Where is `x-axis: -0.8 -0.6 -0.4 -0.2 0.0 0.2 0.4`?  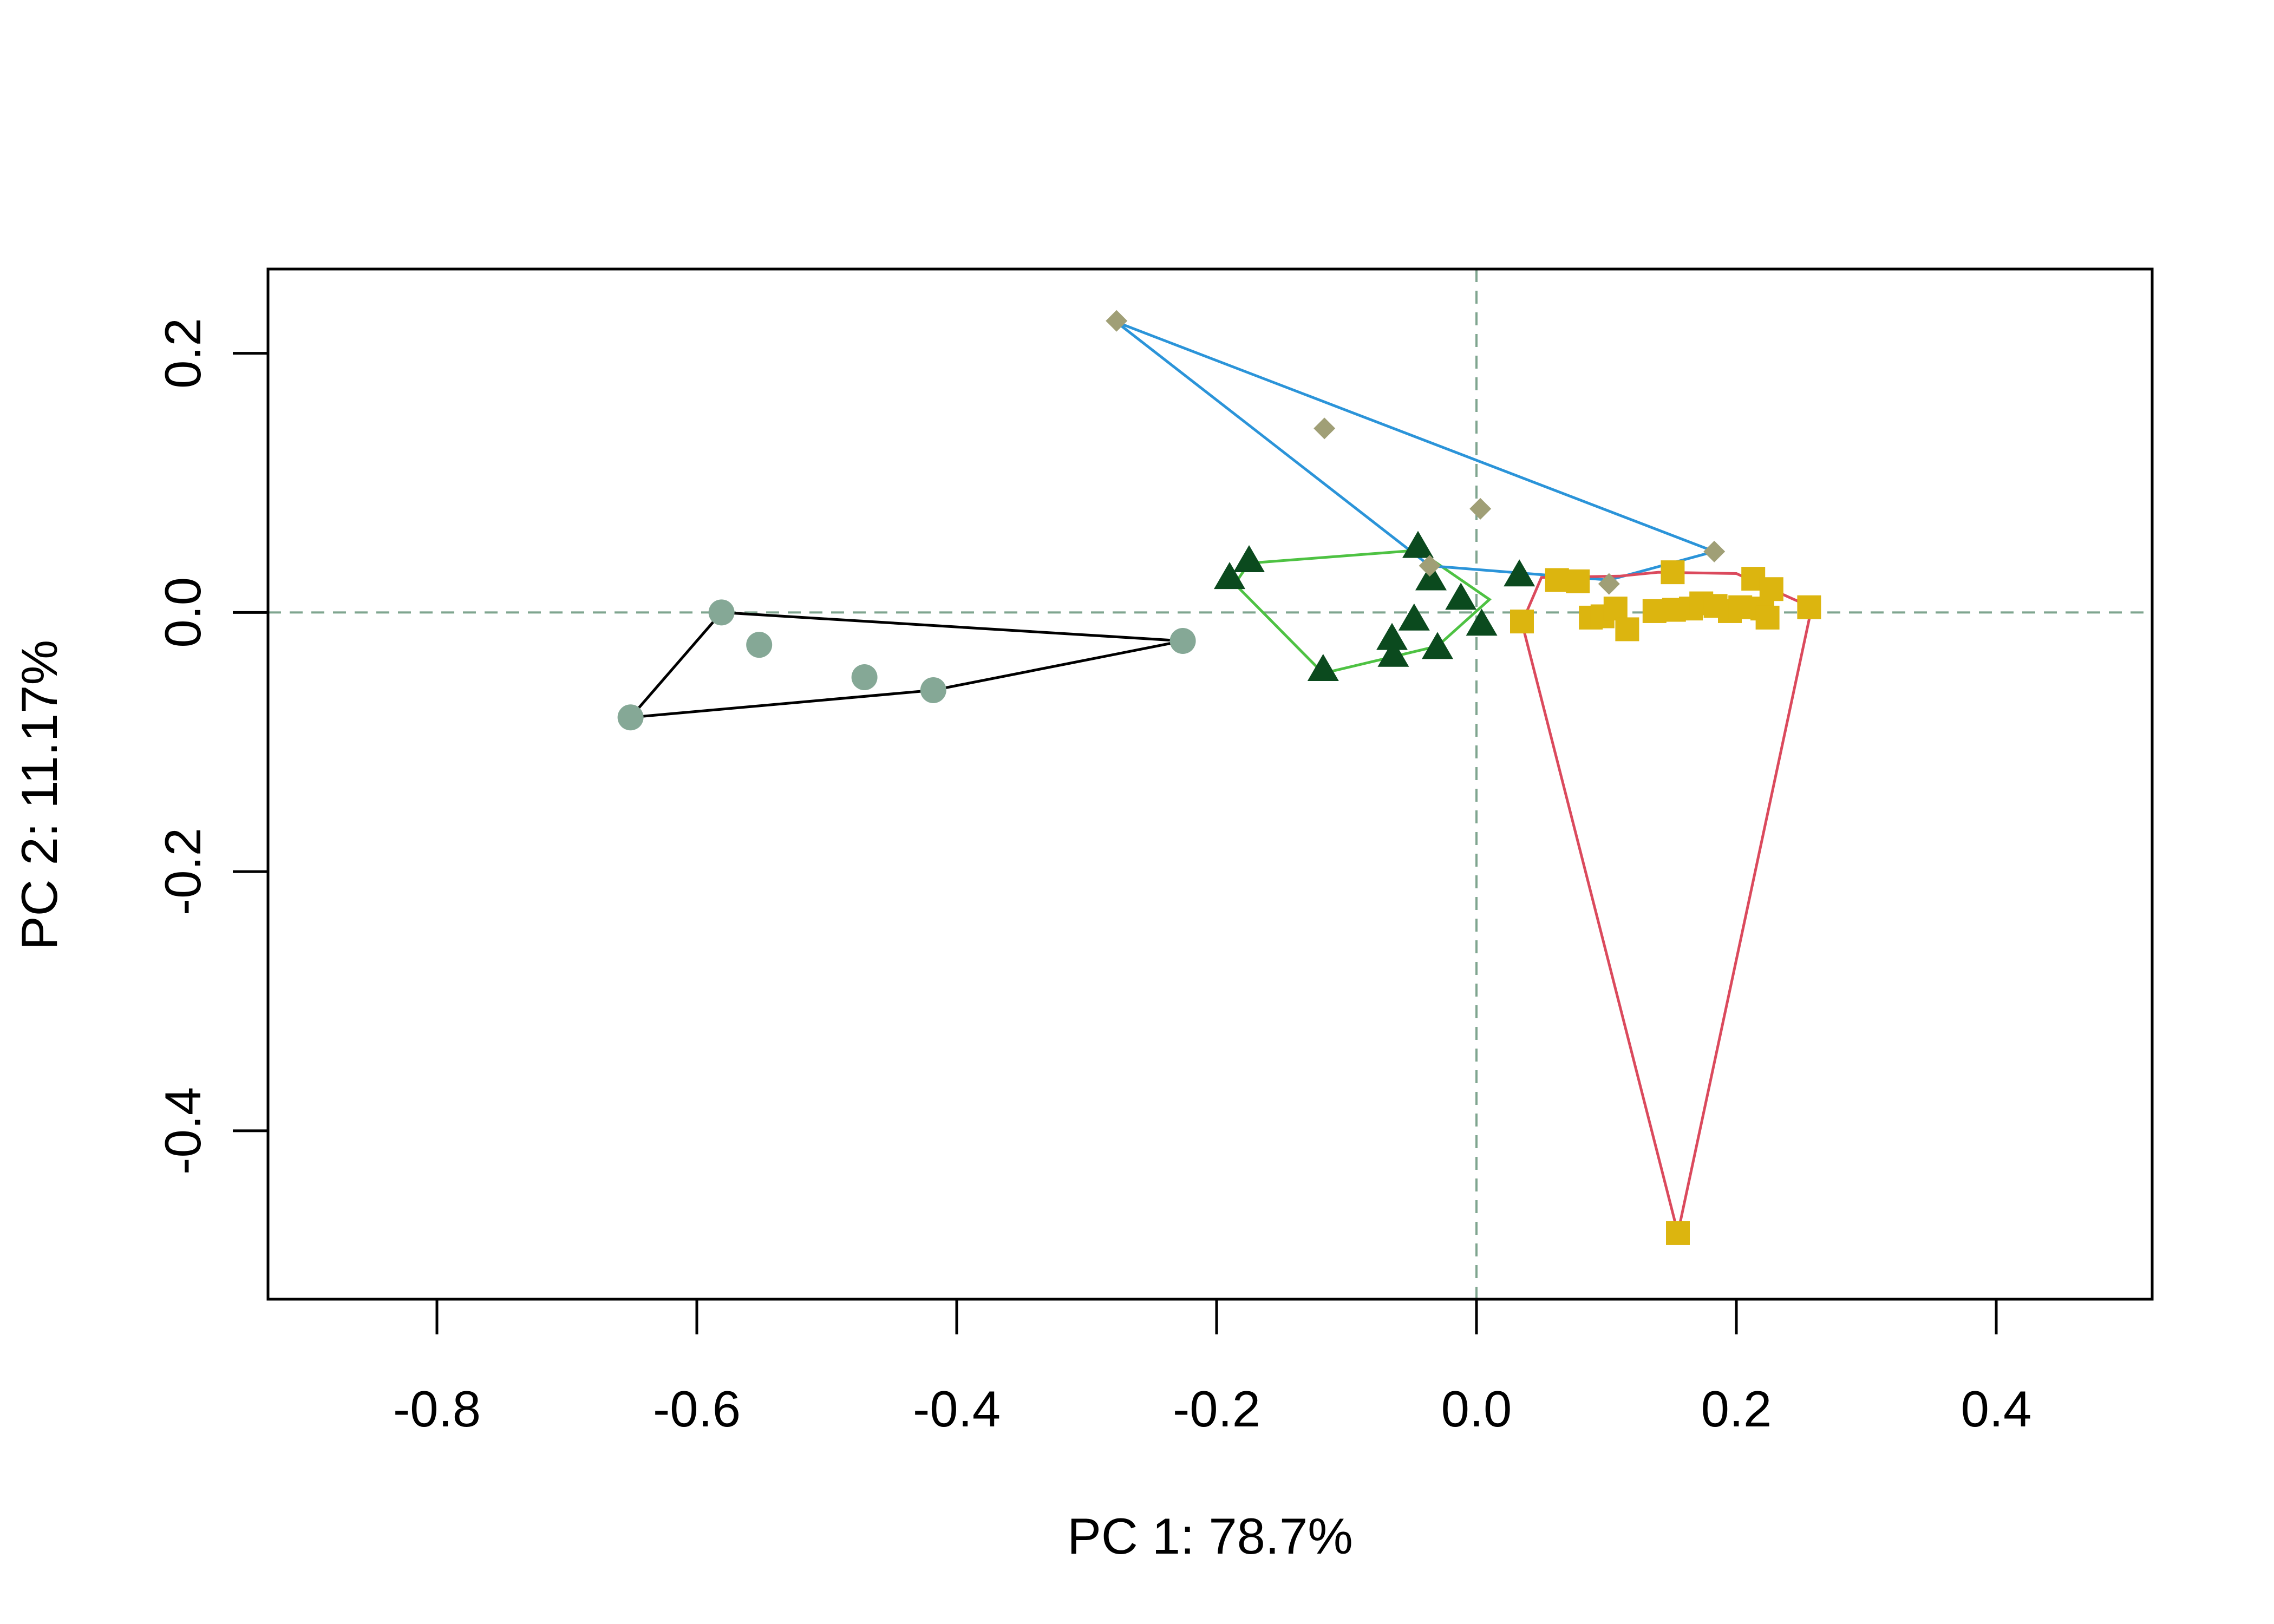
x-axis: -0.8 -0.6 -0.4 -0.2 0.0 0.2 0.4 is located at coordinates (1212, 1368).